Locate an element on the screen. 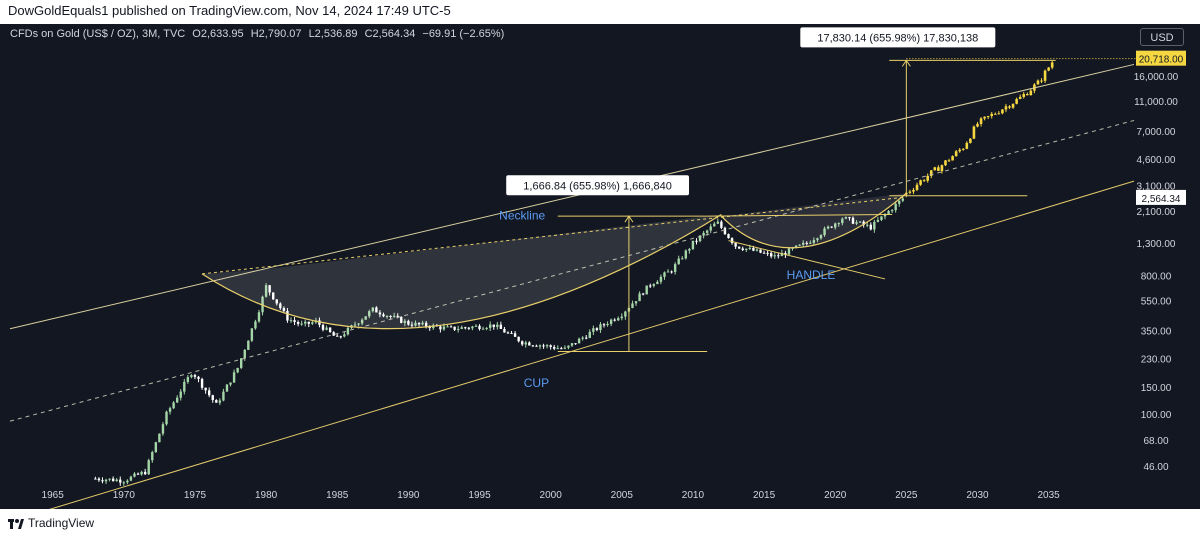 This screenshot has width=1200, height=536. handle-label: HANDLE is located at coordinates (811, 275).